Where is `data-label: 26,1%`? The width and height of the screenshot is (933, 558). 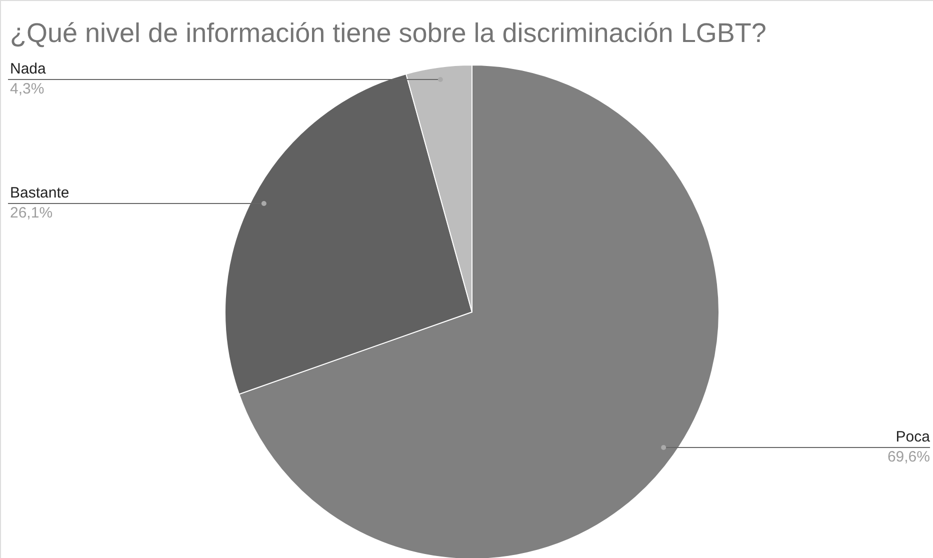 data-label: 26,1% is located at coordinates (31, 213).